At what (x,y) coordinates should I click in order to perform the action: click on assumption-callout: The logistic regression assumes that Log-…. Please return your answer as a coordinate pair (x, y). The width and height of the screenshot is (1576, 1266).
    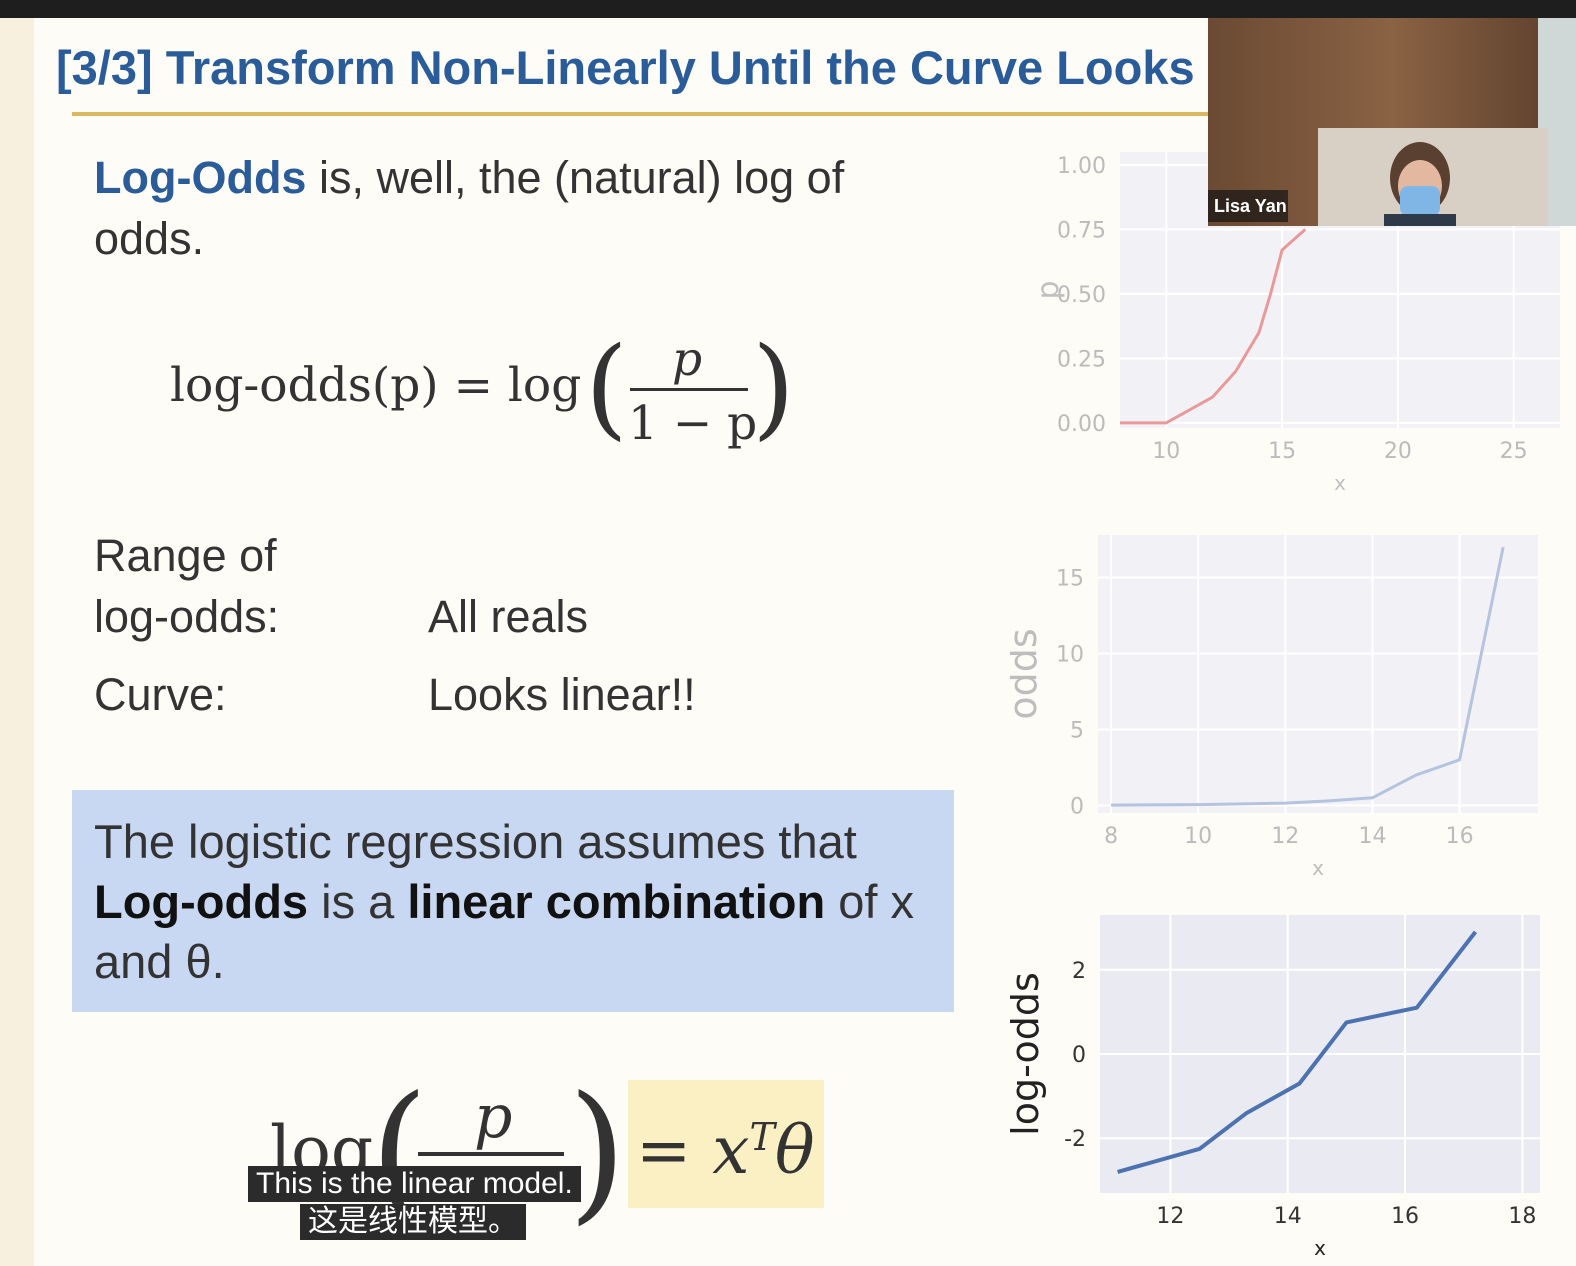
    Looking at the image, I should click on (513, 901).